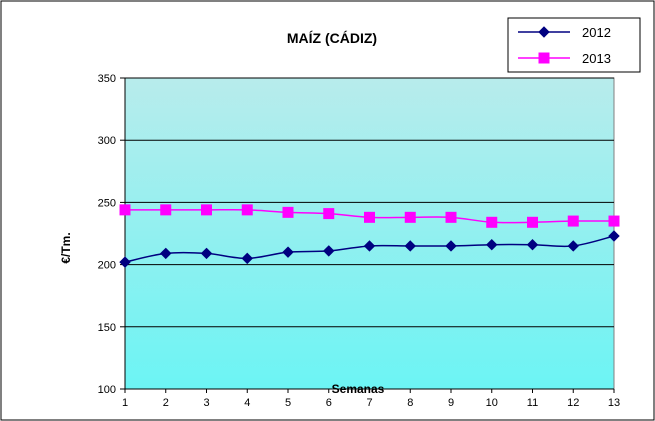 The width and height of the screenshot is (655, 421). Describe the element at coordinates (107, 328) in the screenshot. I see `y-tick-label: 150` at that location.